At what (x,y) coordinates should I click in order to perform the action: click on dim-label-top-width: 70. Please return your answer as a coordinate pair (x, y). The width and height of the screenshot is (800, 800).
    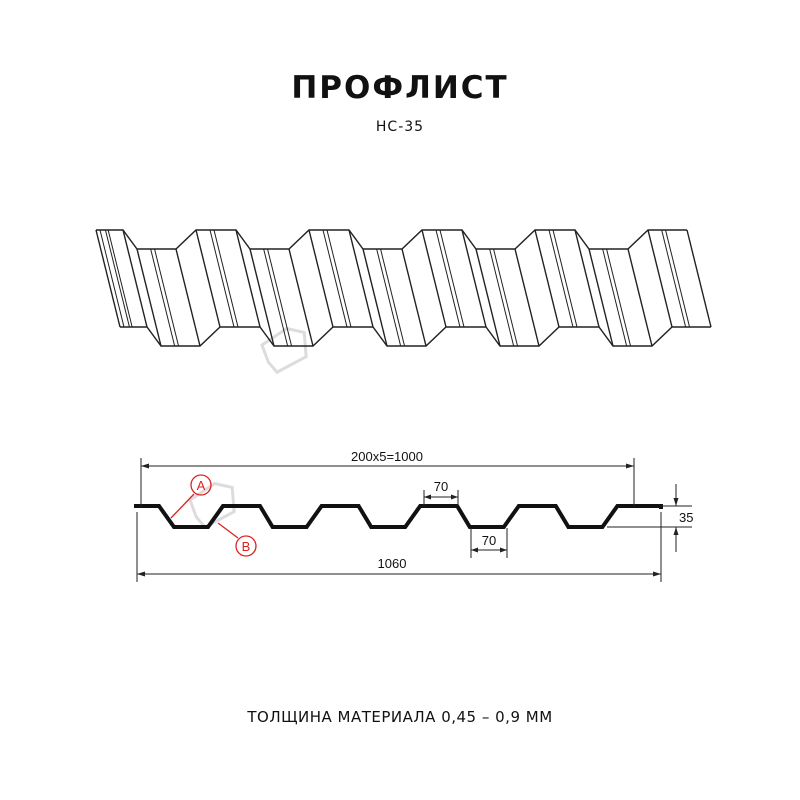
    Looking at the image, I should click on (441, 486).